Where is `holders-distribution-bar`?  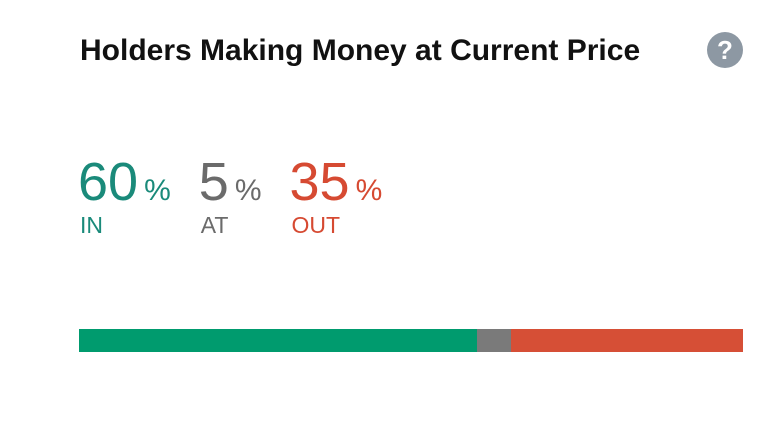 holders-distribution-bar is located at coordinates (411, 340).